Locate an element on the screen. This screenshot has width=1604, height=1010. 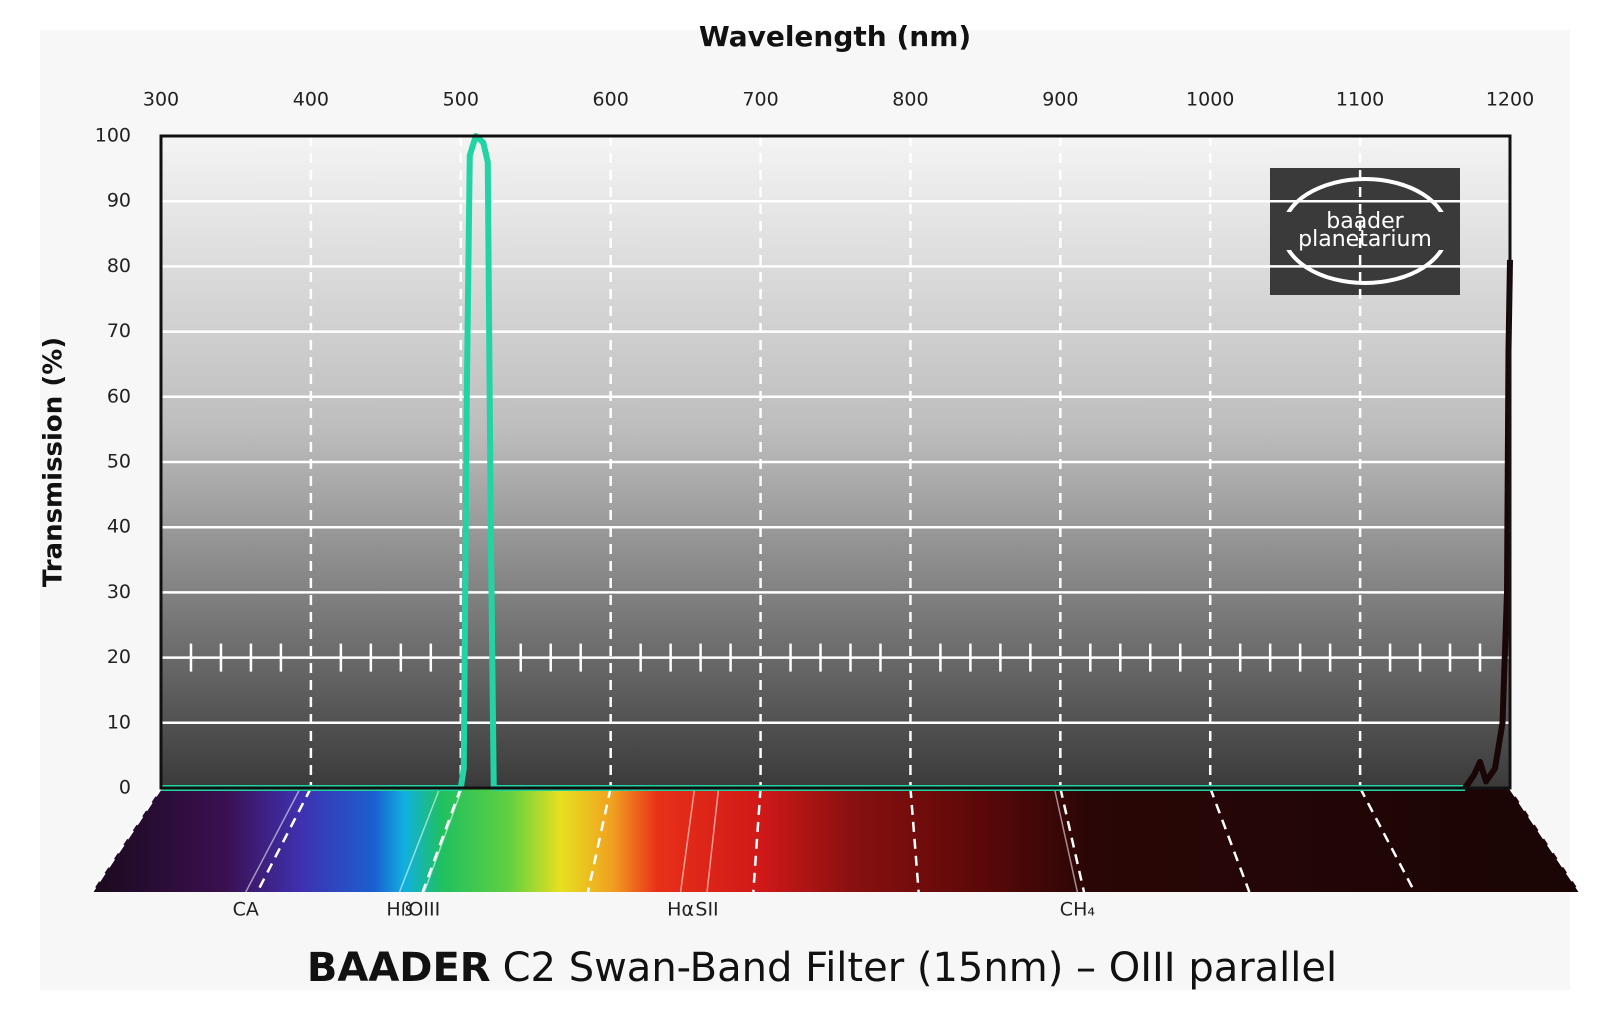
x-tick-label: 300 is located at coordinates (161, 100).